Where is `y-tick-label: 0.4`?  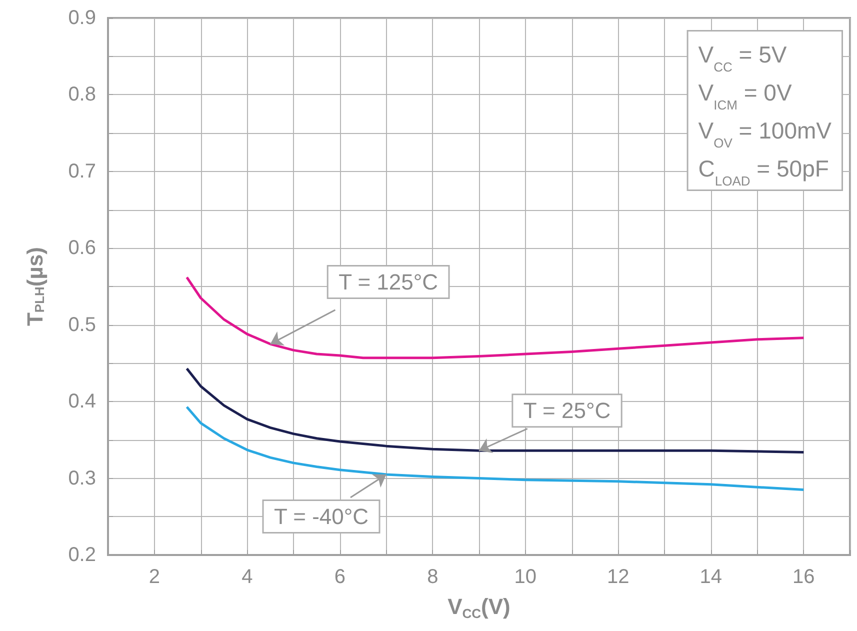
y-tick-label: 0.4 is located at coordinates (82, 401).